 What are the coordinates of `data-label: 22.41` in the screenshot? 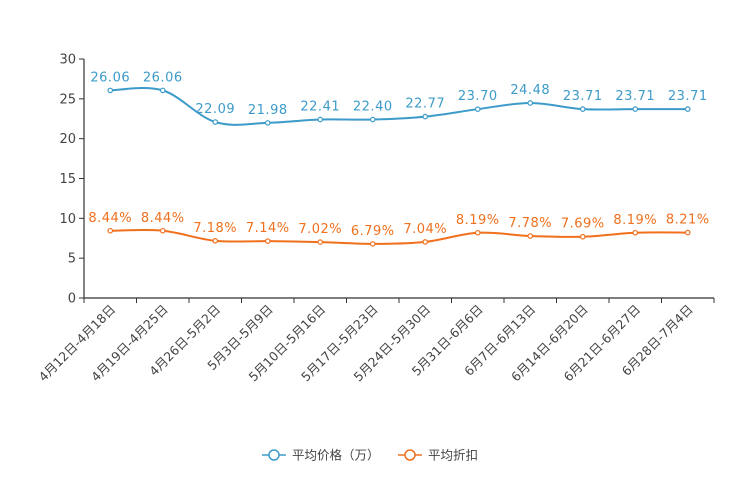 It's located at (320, 106).